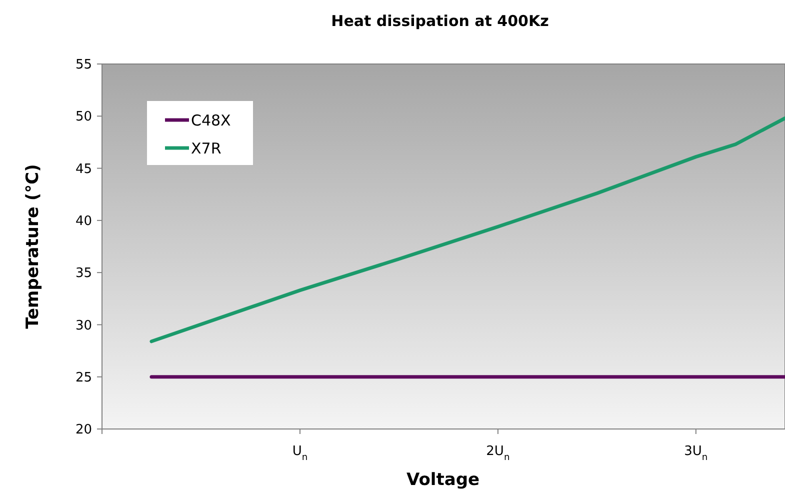 The image size is (785, 492). Describe the element at coordinates (696, 453) in the screenshot. I see `x-tick-label: 3U$_{n}$` at that location.